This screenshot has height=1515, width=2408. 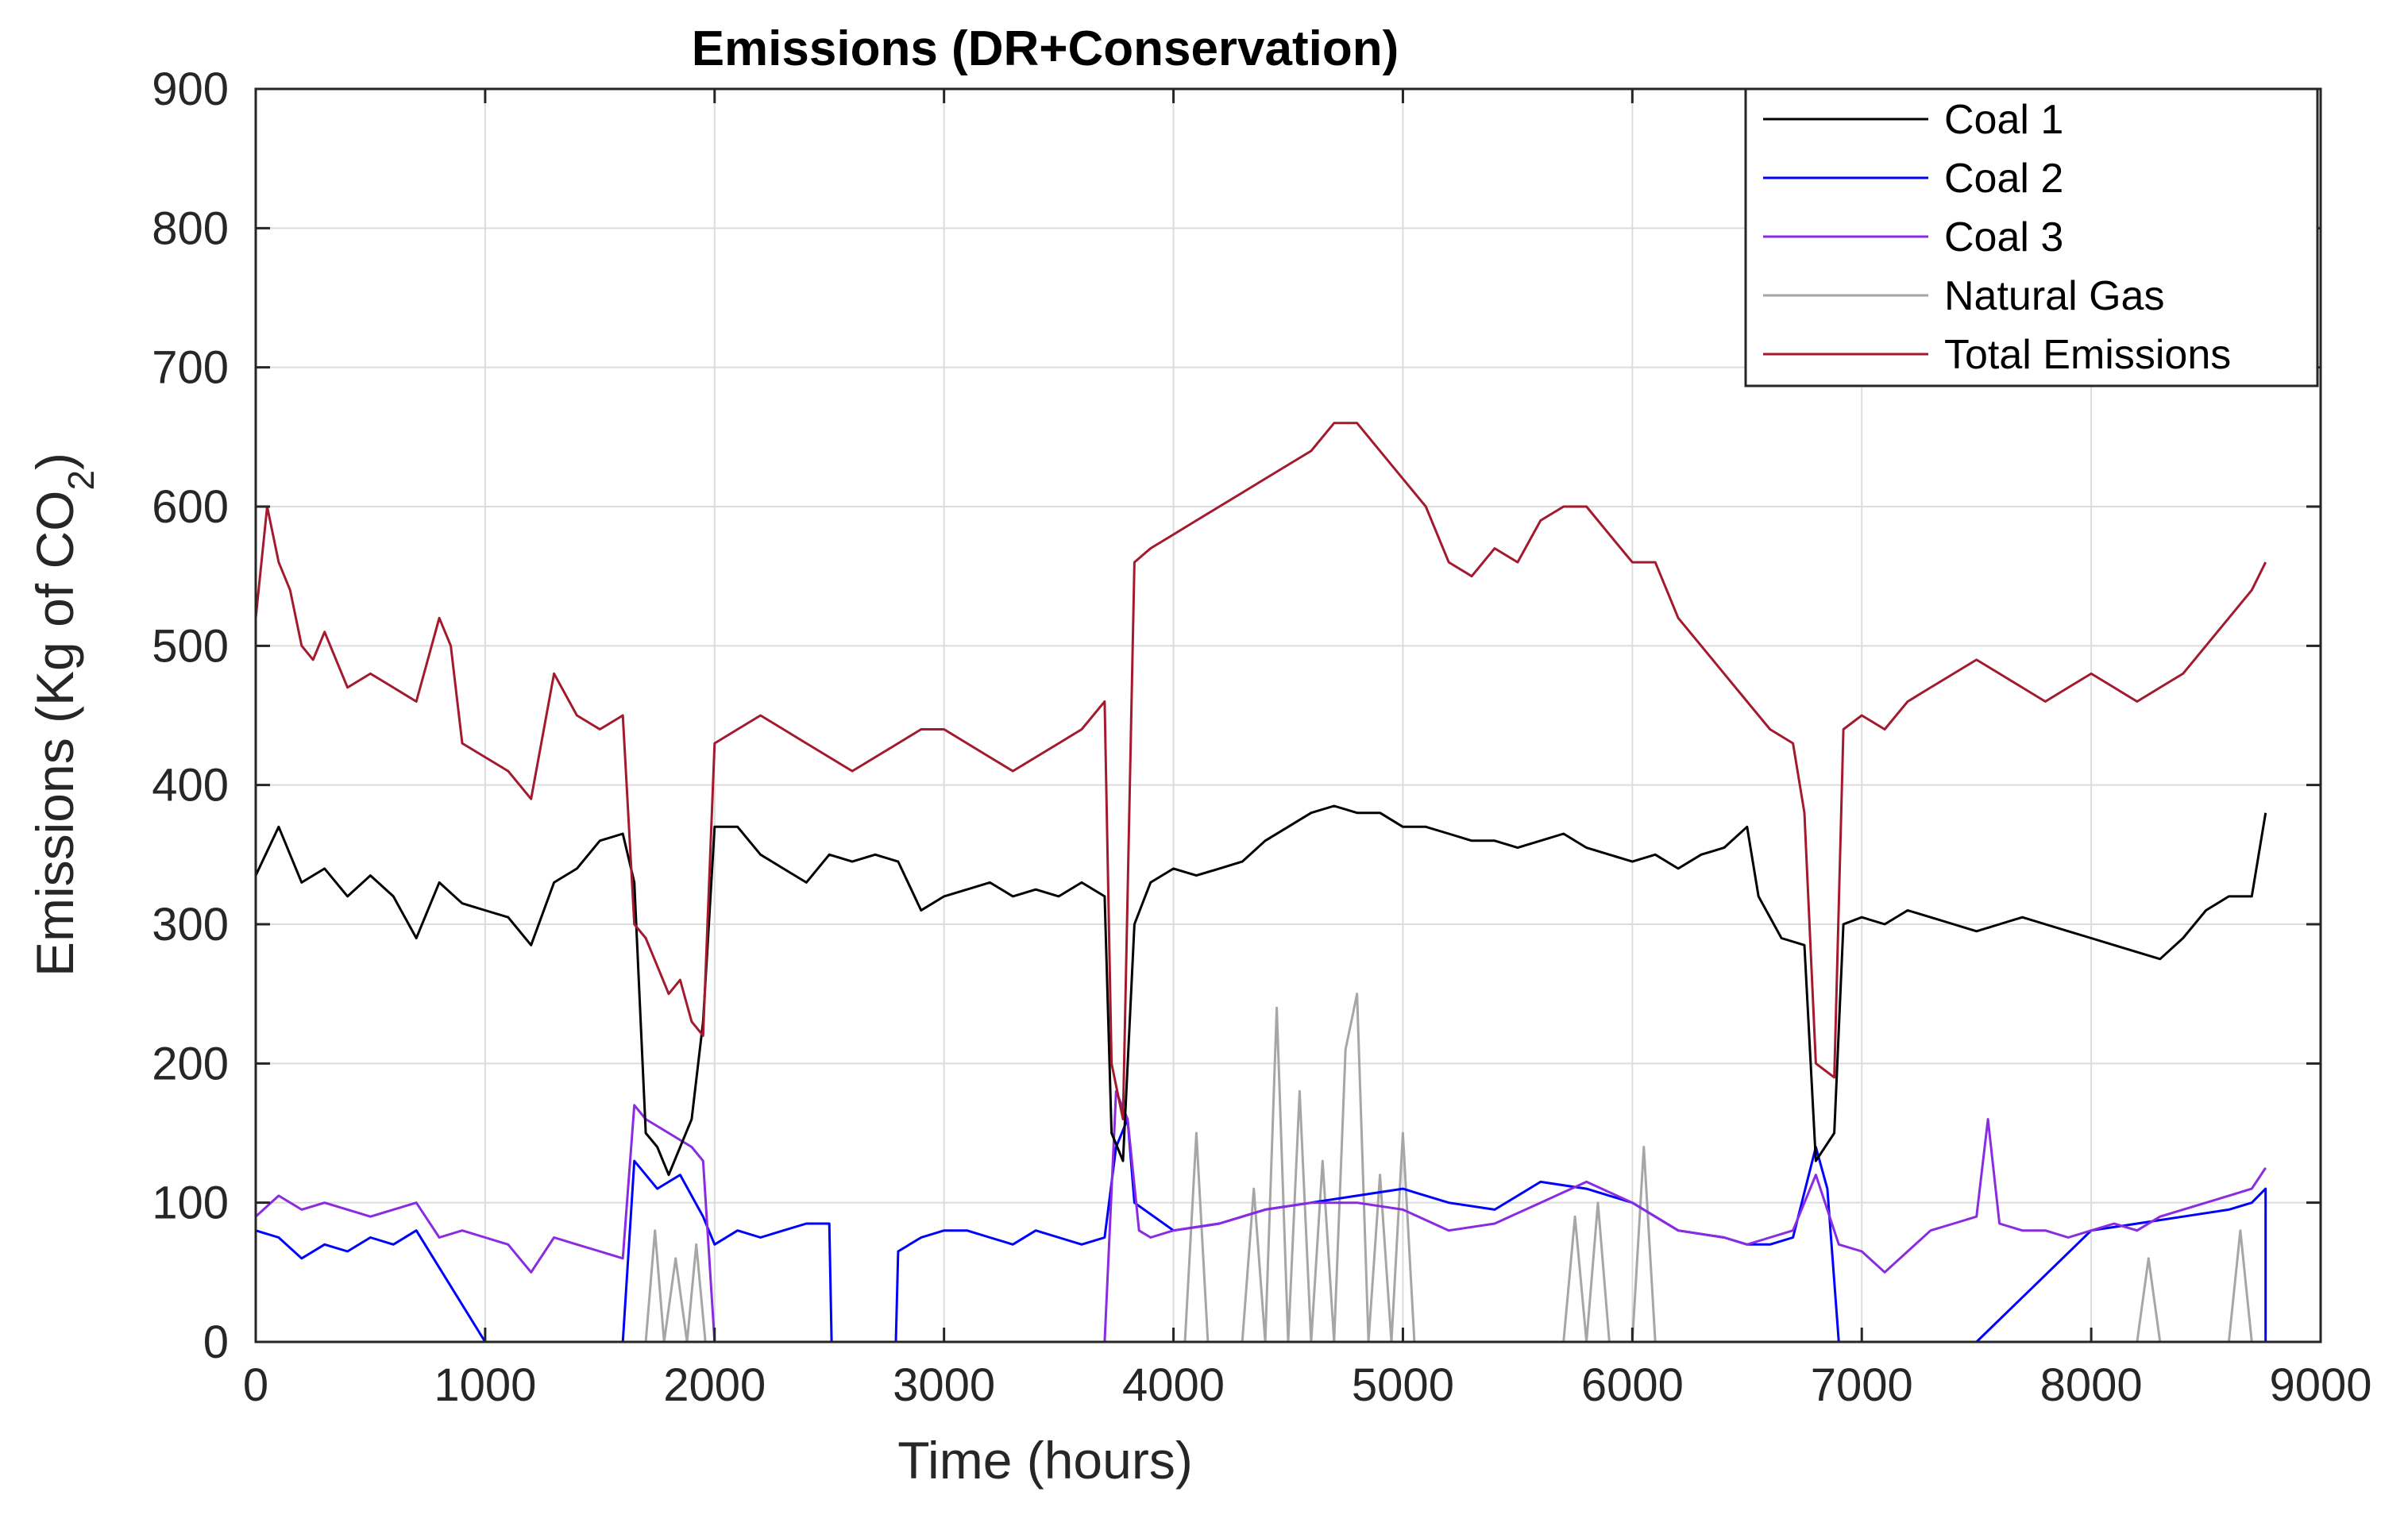 I want to click on legend-label-coal-1: Coal 1, so click(x=2003, y=120).